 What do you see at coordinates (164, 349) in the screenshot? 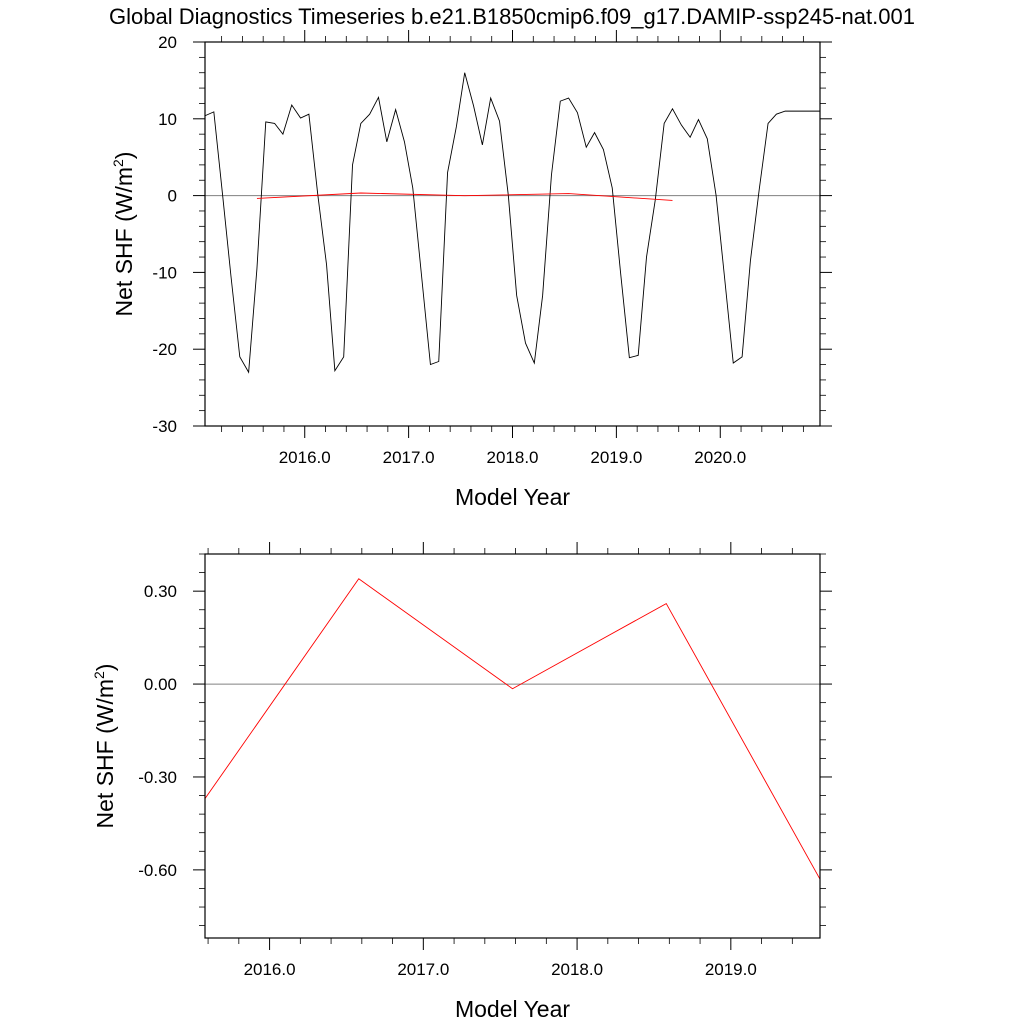
I see `y-tick-label: -20` at bounding box center [164, 349].